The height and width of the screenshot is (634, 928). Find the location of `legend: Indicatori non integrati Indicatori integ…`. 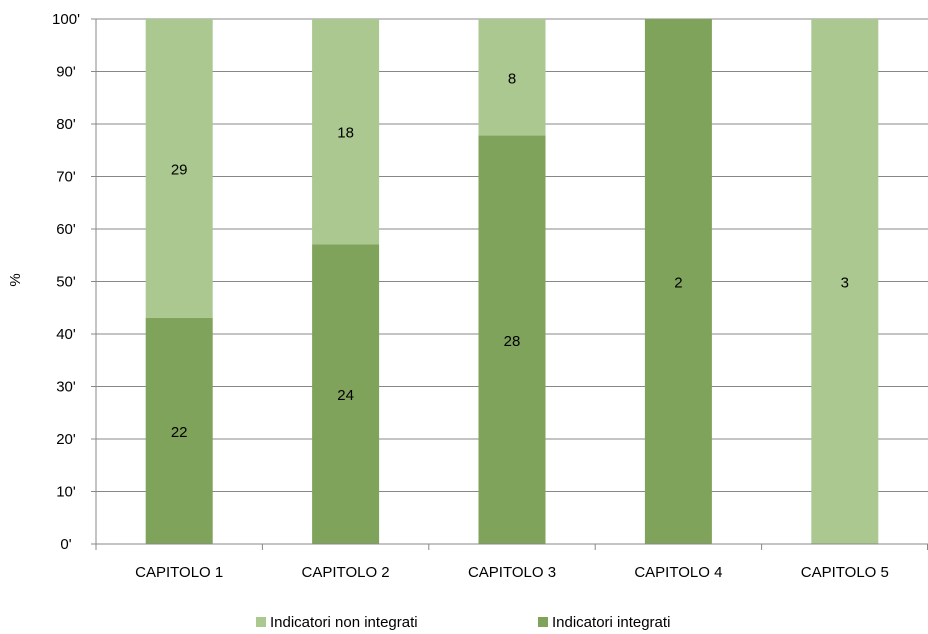

legend: Indicatori non integrati Indicatori integ… is located at coordinates (463, 622).